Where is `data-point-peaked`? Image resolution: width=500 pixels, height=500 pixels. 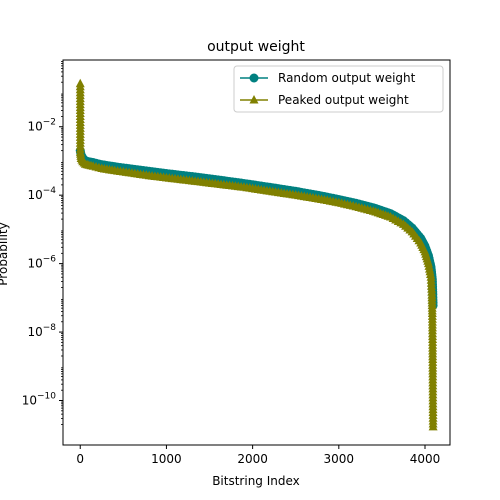 data-point-peaked is located at coordinates (433, 426).